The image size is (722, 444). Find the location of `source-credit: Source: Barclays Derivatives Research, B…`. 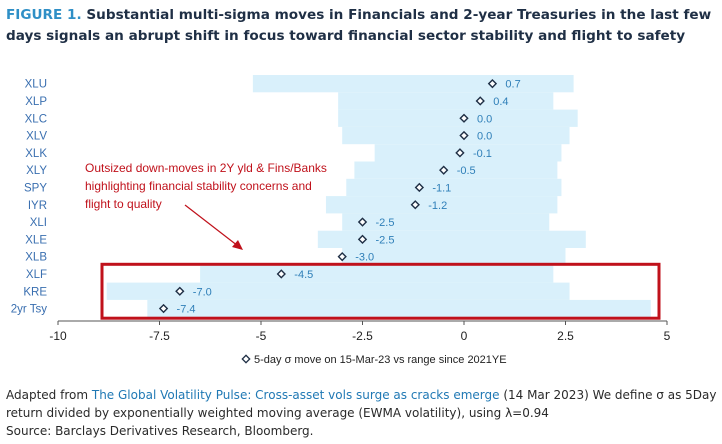

source-credit: Source: Barclays Derivatives Research, B… is located at coordinates (160, 431).